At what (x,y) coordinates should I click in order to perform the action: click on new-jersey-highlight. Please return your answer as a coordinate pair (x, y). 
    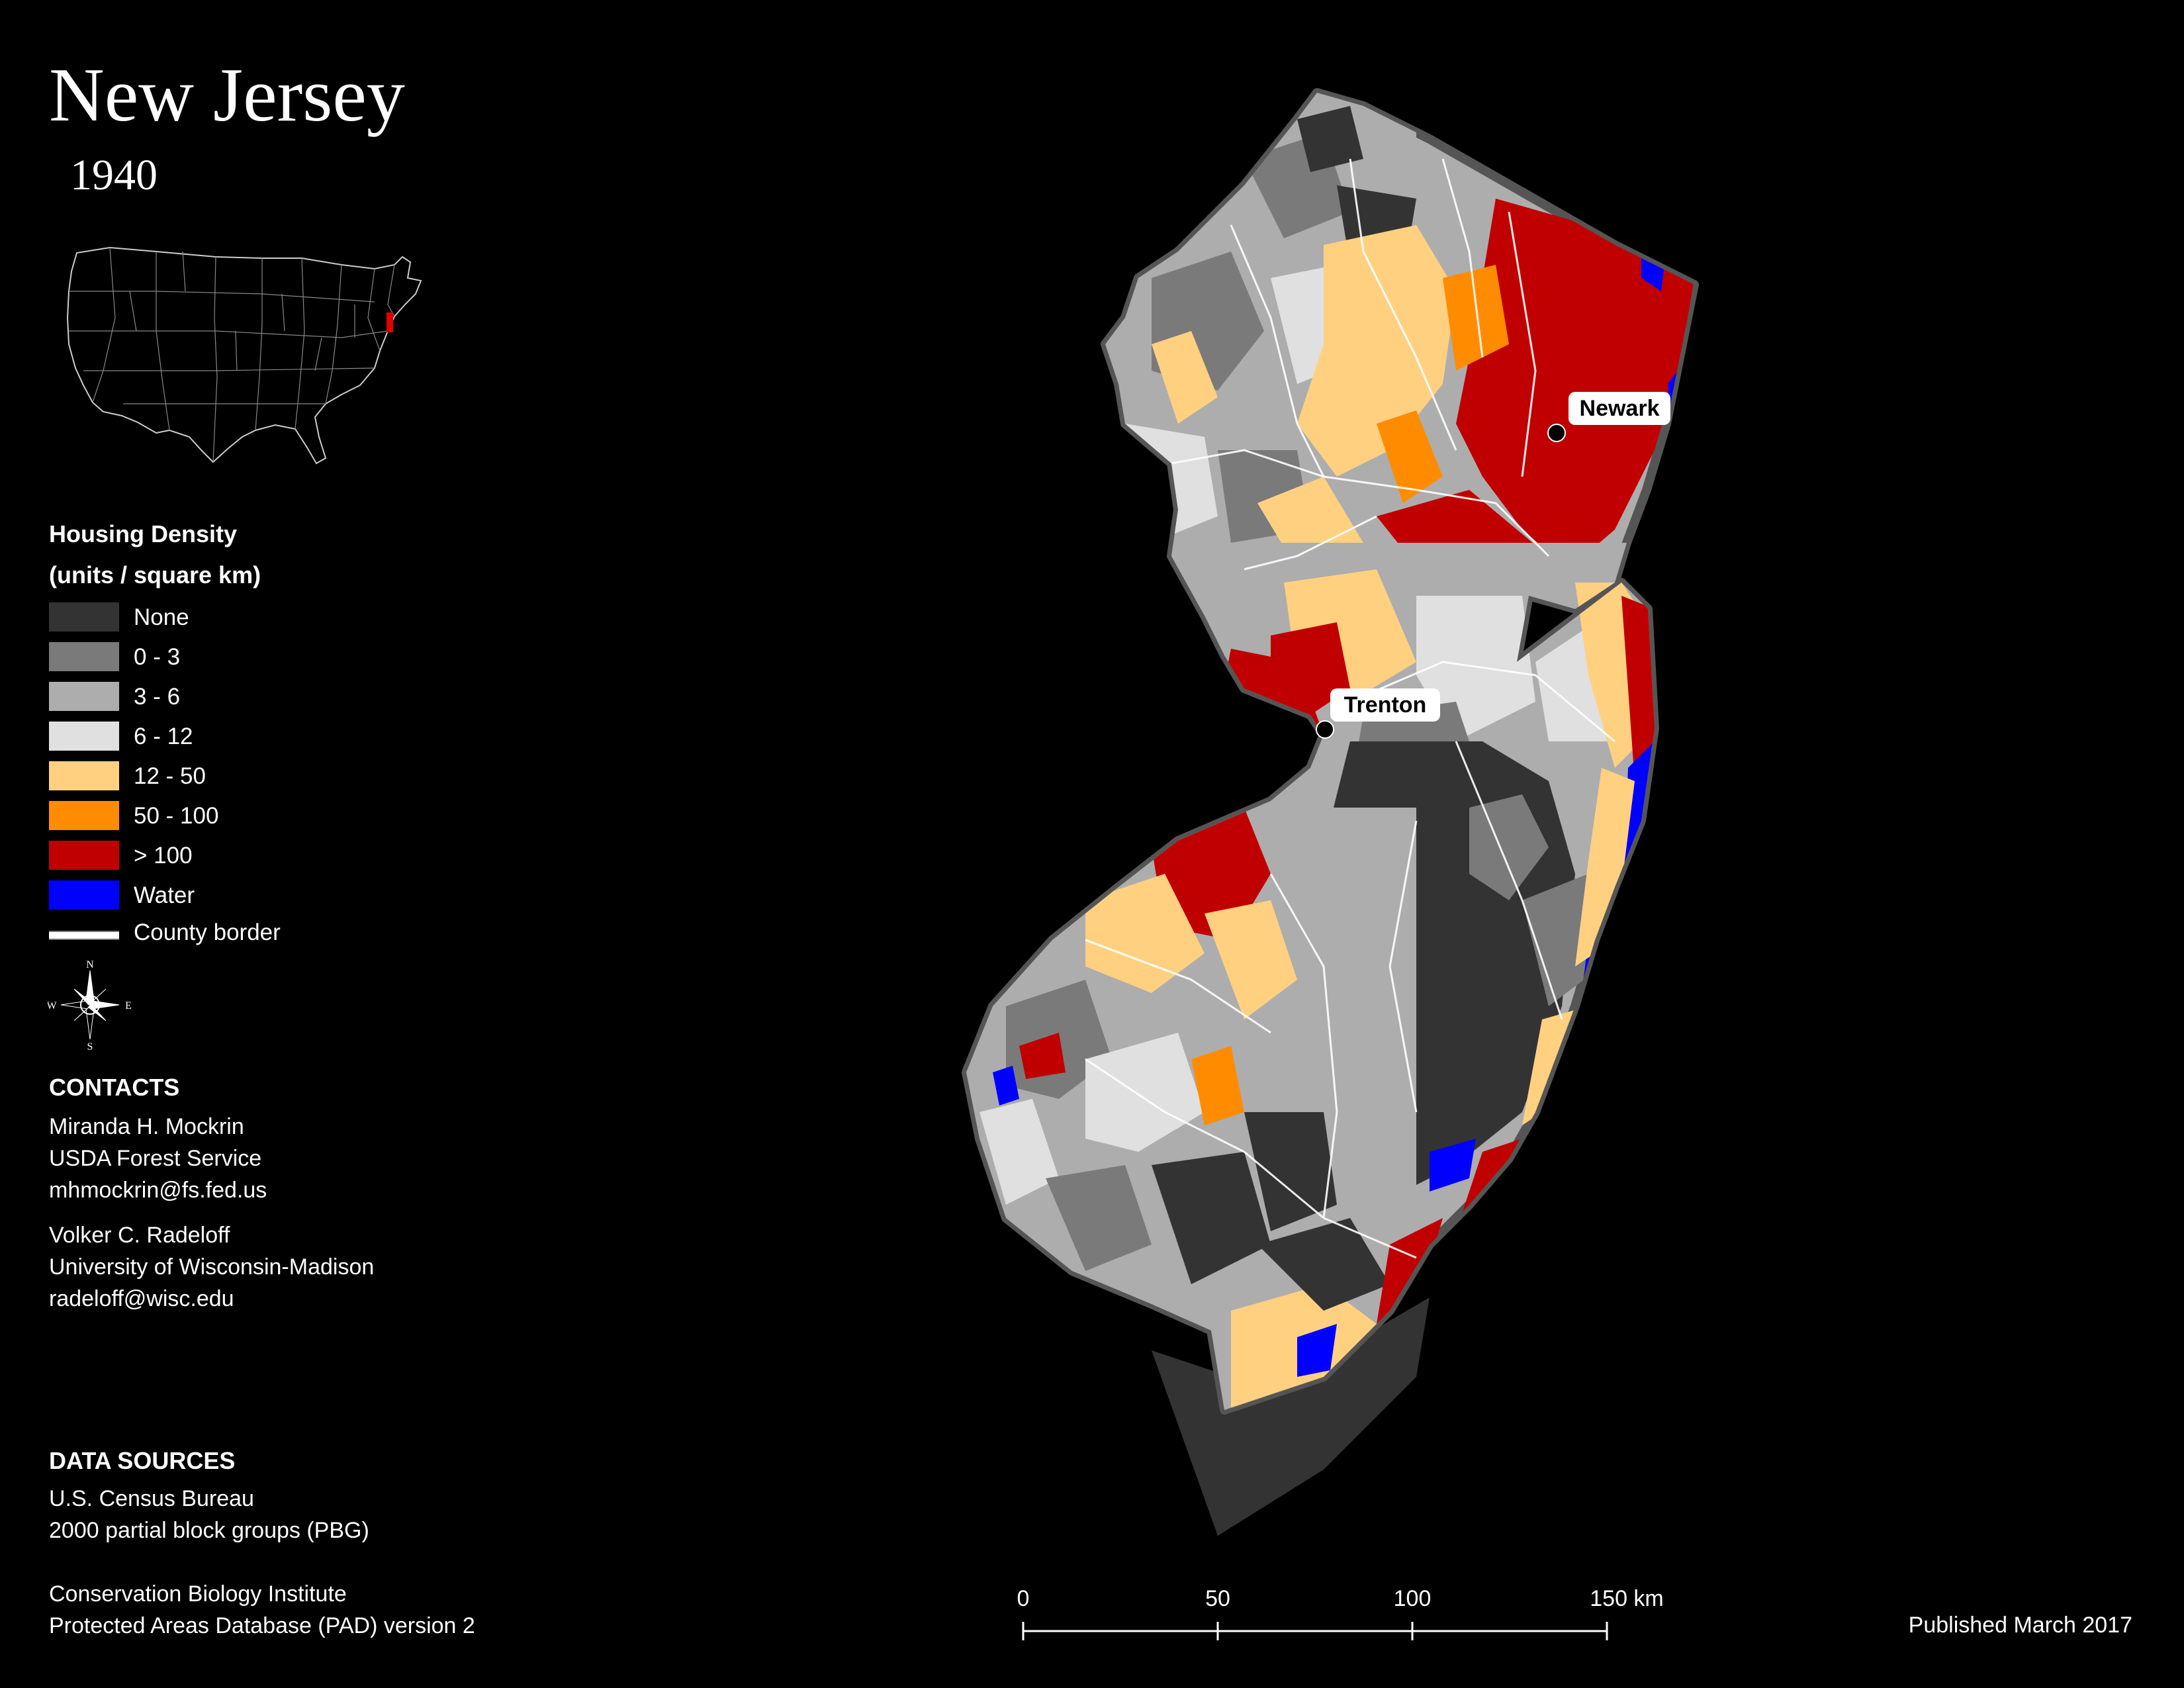
    Looking at the image, I should click on (390, 322).